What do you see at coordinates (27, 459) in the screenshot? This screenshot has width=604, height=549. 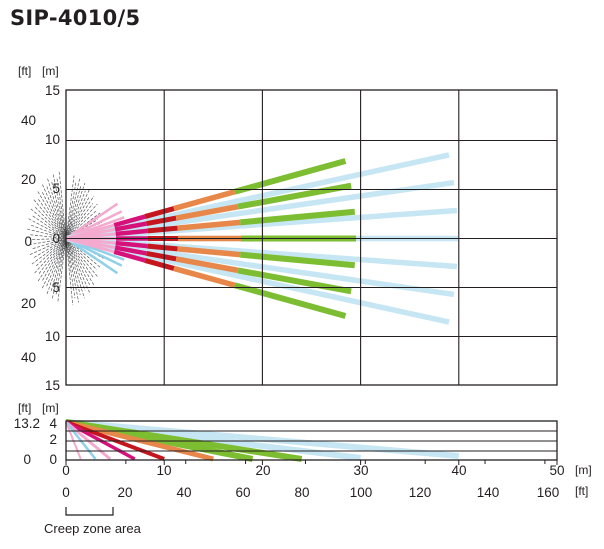 I see `side-ft-label: 0` at bounding box center [27, 459].